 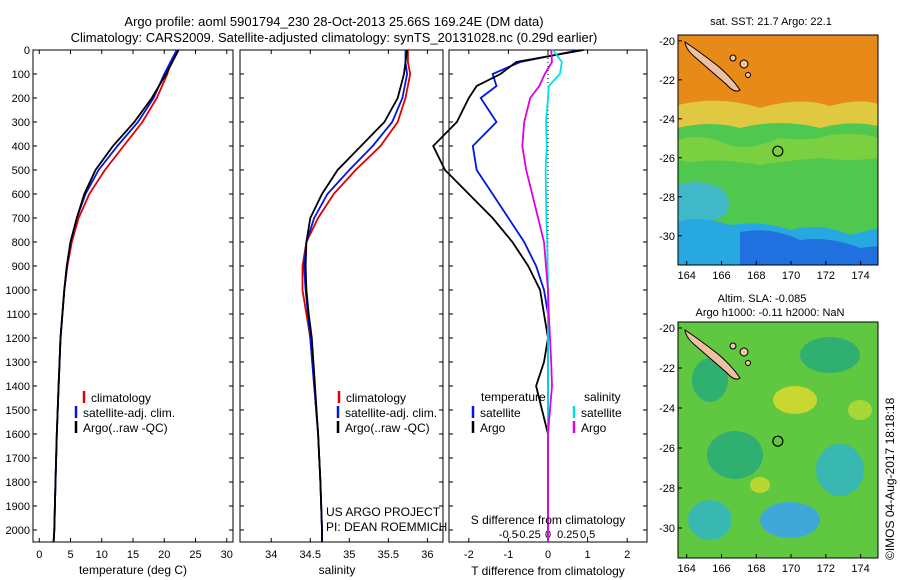 I want to click on sst-warm-band, so click(x=778, y=73).